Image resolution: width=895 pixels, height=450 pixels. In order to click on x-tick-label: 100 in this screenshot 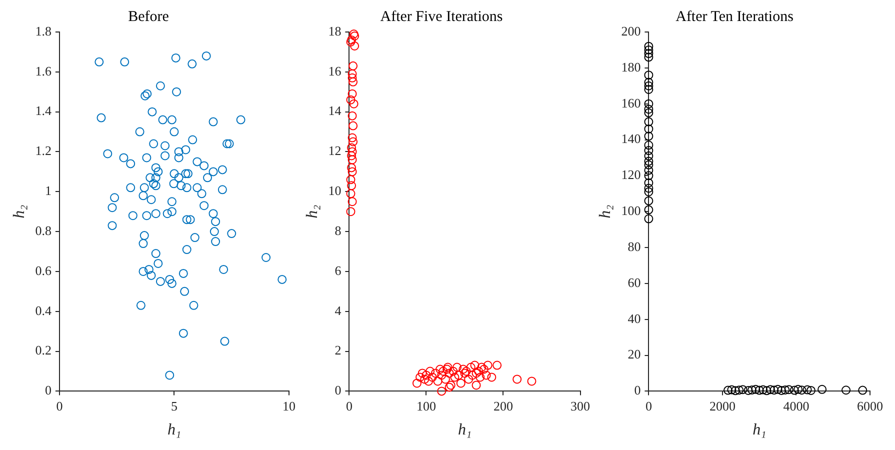, I will do `click(426, 406)`.